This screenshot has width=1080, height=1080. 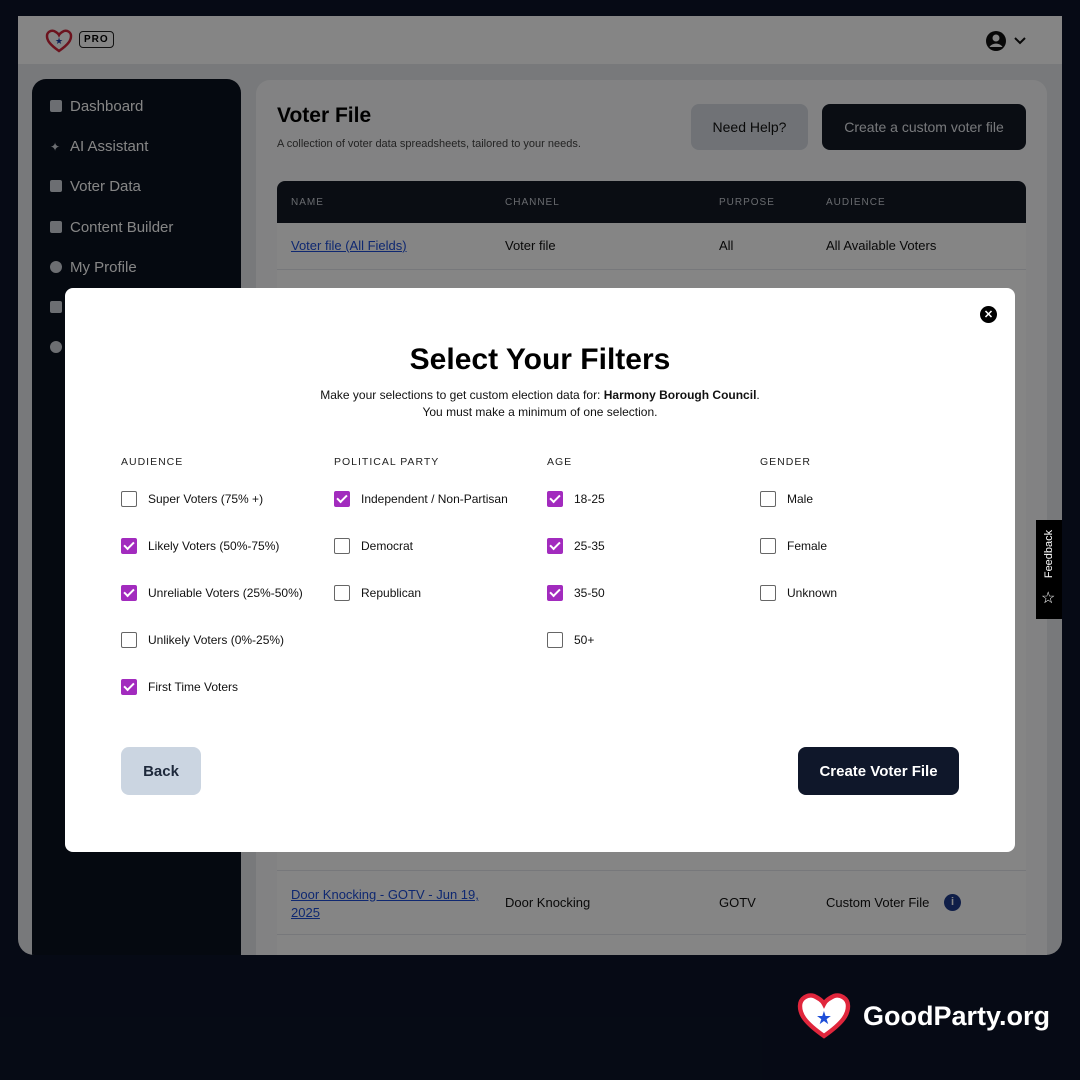 What do you see at coordinates (385, 903) in the screenshot?
I see `row-name-link: Door Knocking - GOTV - Jun 19, 2025` at bounding box center [385, 903].